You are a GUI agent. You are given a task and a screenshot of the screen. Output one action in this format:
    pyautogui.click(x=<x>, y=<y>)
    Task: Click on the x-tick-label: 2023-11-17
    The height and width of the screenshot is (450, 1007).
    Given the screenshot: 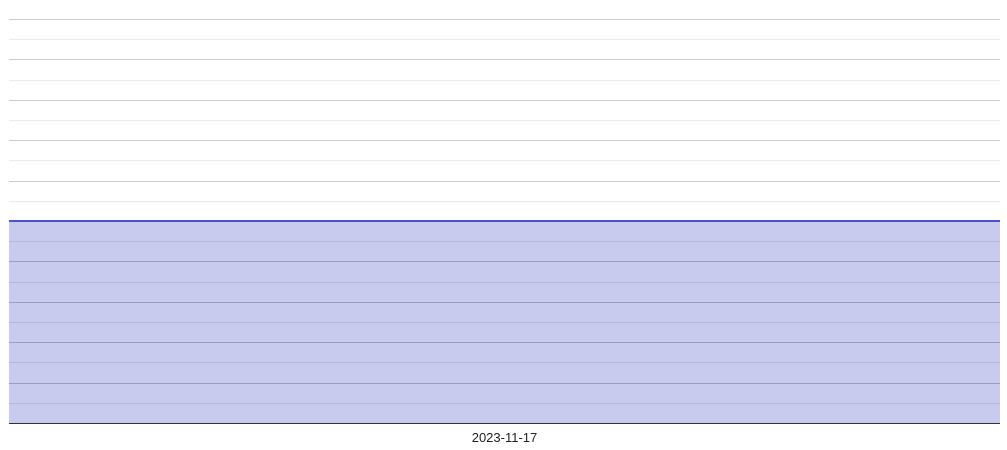 What is the action you would take?
    pyautogui.click(x=505, y=437)
    